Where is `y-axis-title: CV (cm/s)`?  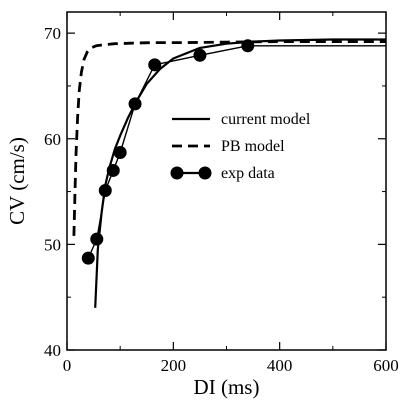 y-axis-title: CV (cm/s) is located at coordinates (17, 181).